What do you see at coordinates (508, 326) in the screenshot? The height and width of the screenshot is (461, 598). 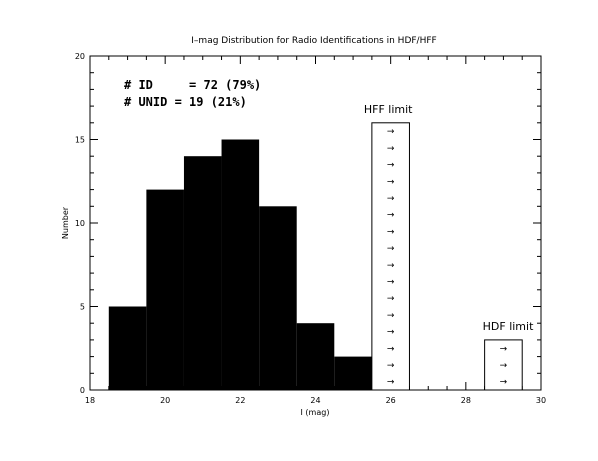 I see `limit-label: HDF limit` at bounding box center [508, 326].